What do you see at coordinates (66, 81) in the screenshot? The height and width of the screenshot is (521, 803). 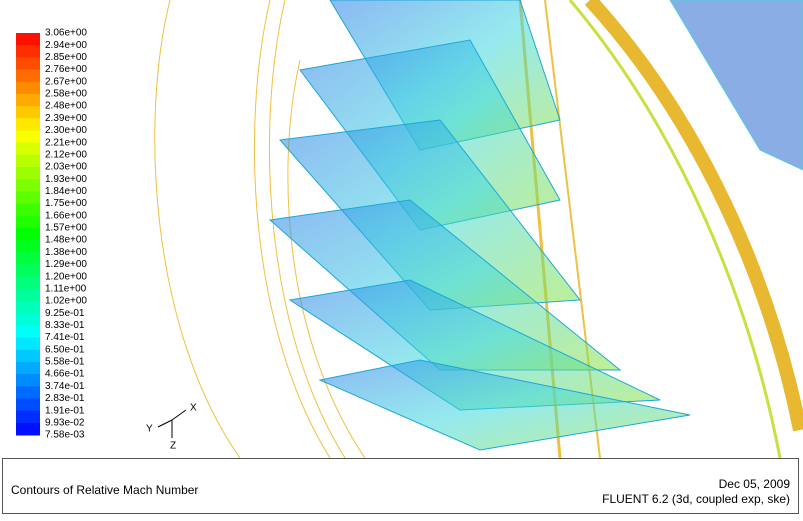 I see `colorbar-label: 2.67e+00` at bounding box center [66, 81].